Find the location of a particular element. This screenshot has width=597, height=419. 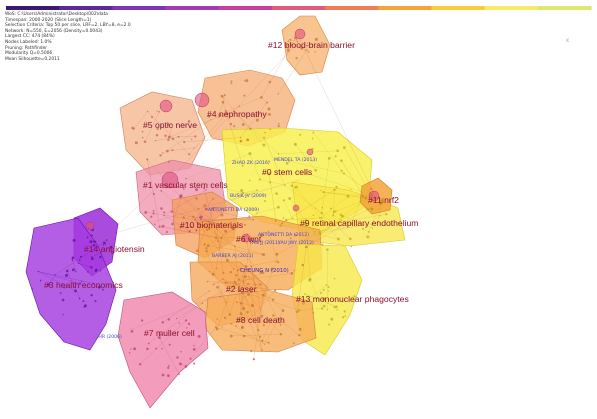

author-label: ANTONETTI DA (2012) is located at coordinates (283, 235).